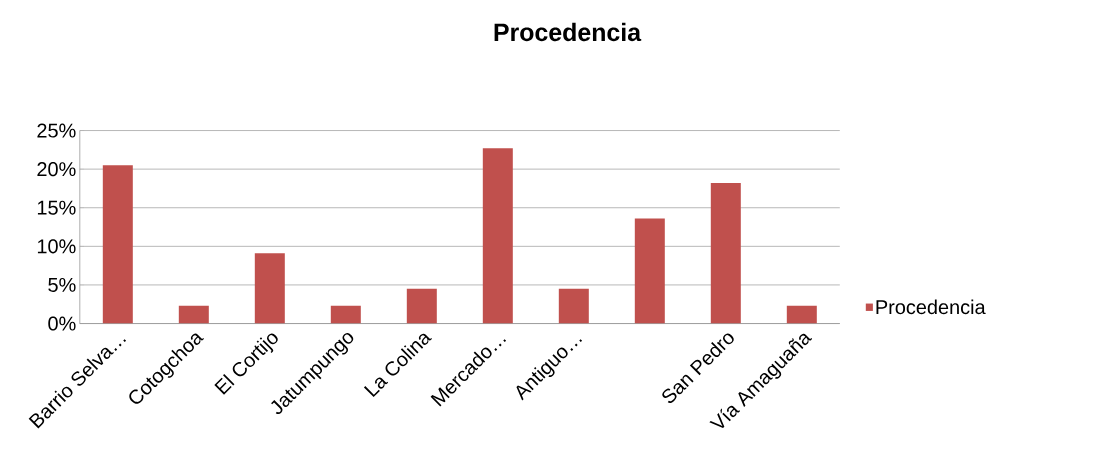 This screenshot has height=471, width=1116. What do you see at coordinates (62, 284) in the screenshot?
I see `y-tick-label: 5%` at bounding box center [62, 284].